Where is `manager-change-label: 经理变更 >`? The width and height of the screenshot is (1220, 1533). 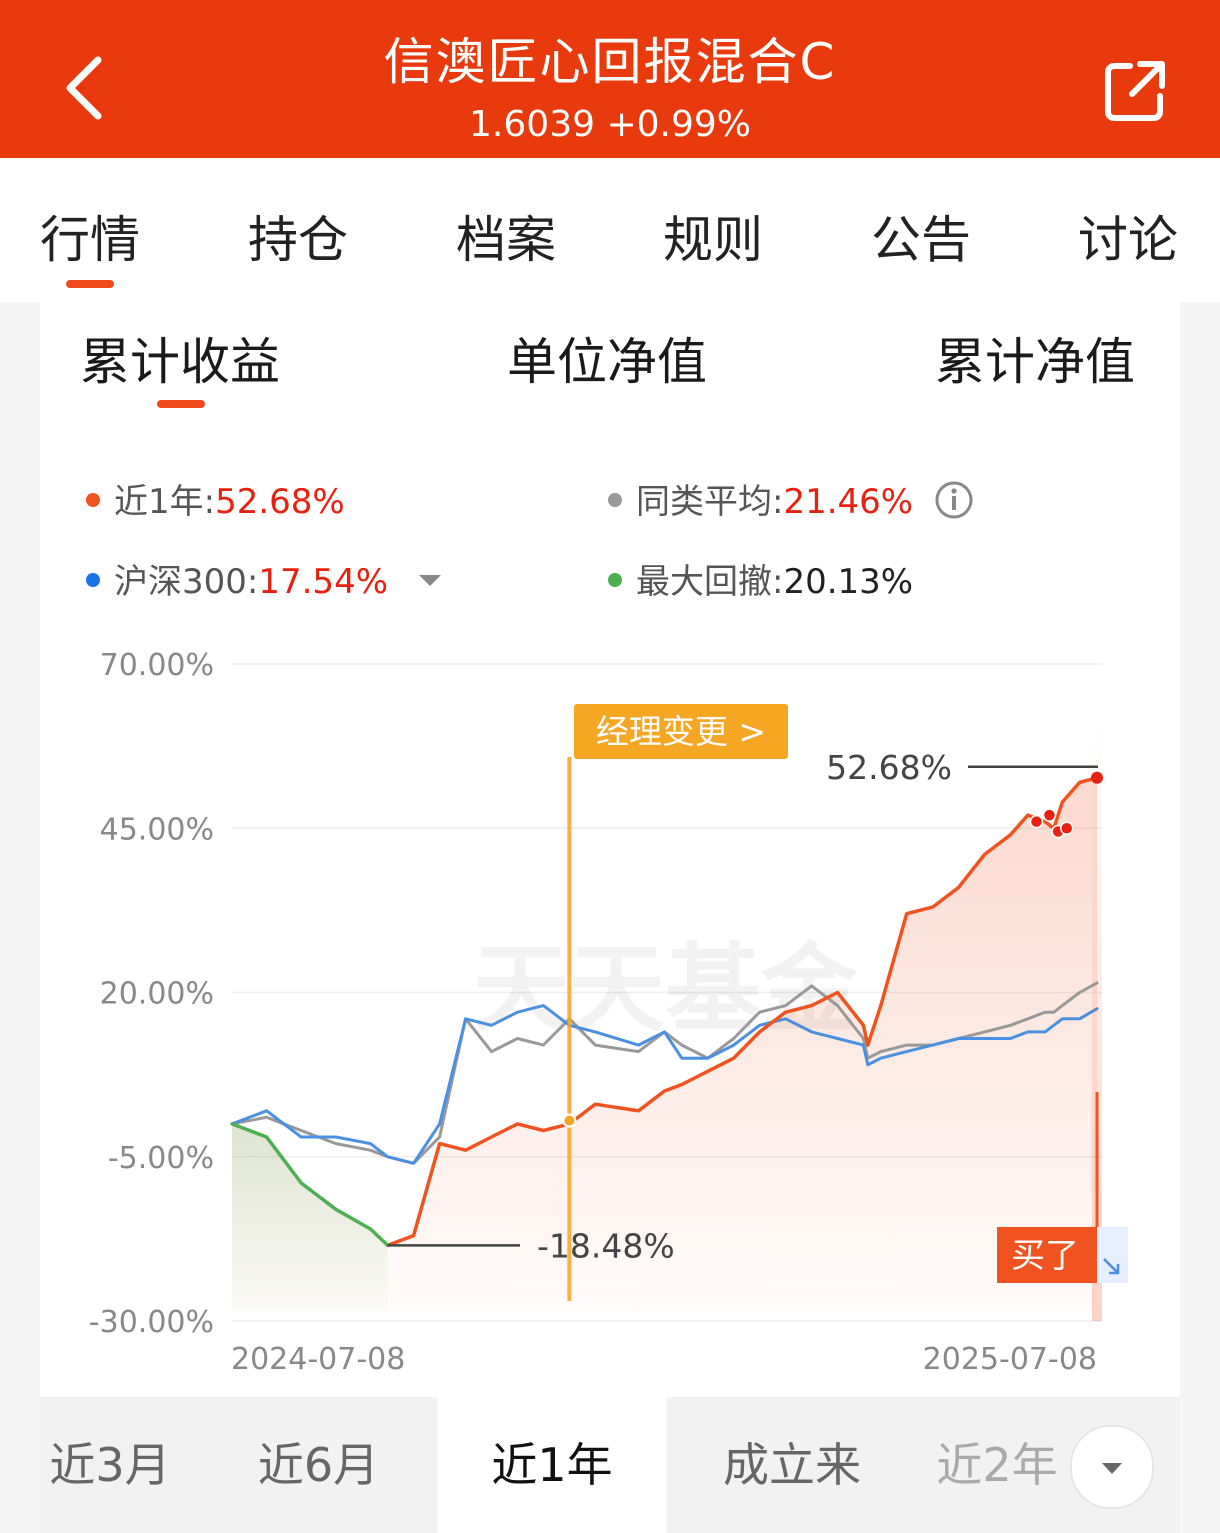
manager-change-label: 经理变更 > is located at coordinates (681, 731).